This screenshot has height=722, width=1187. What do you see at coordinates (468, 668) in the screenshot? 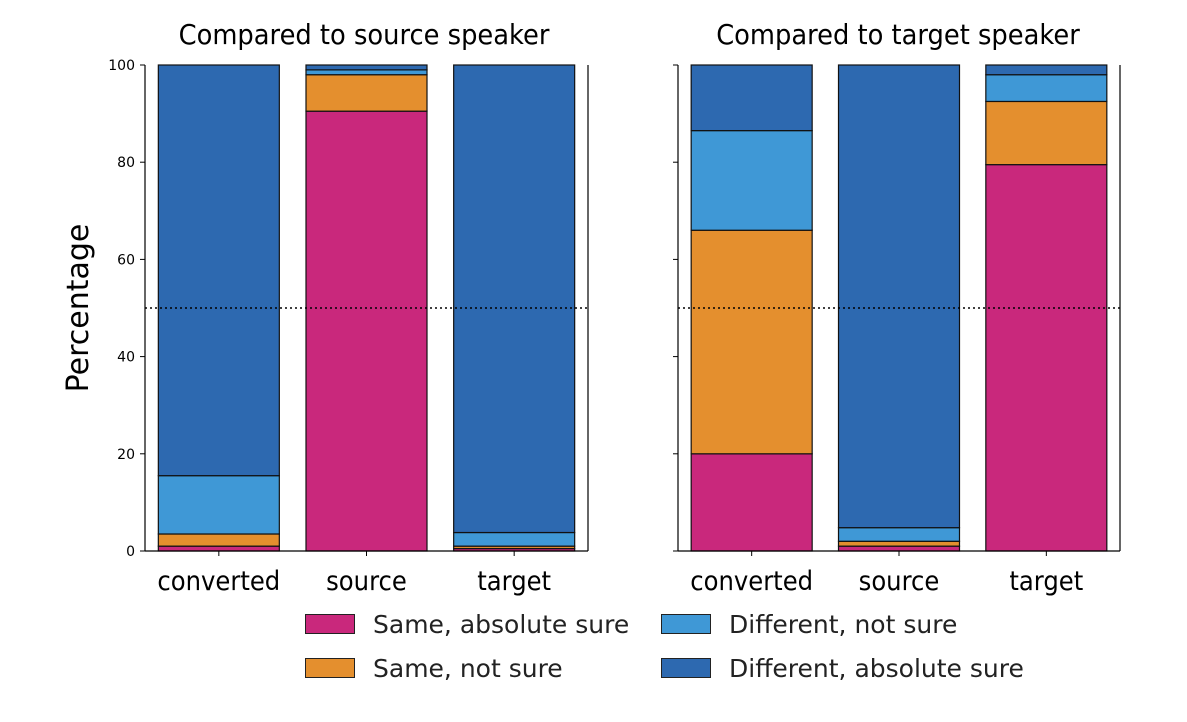
I see `legend-label: Same, not sure` at bounding box center [468, 668].